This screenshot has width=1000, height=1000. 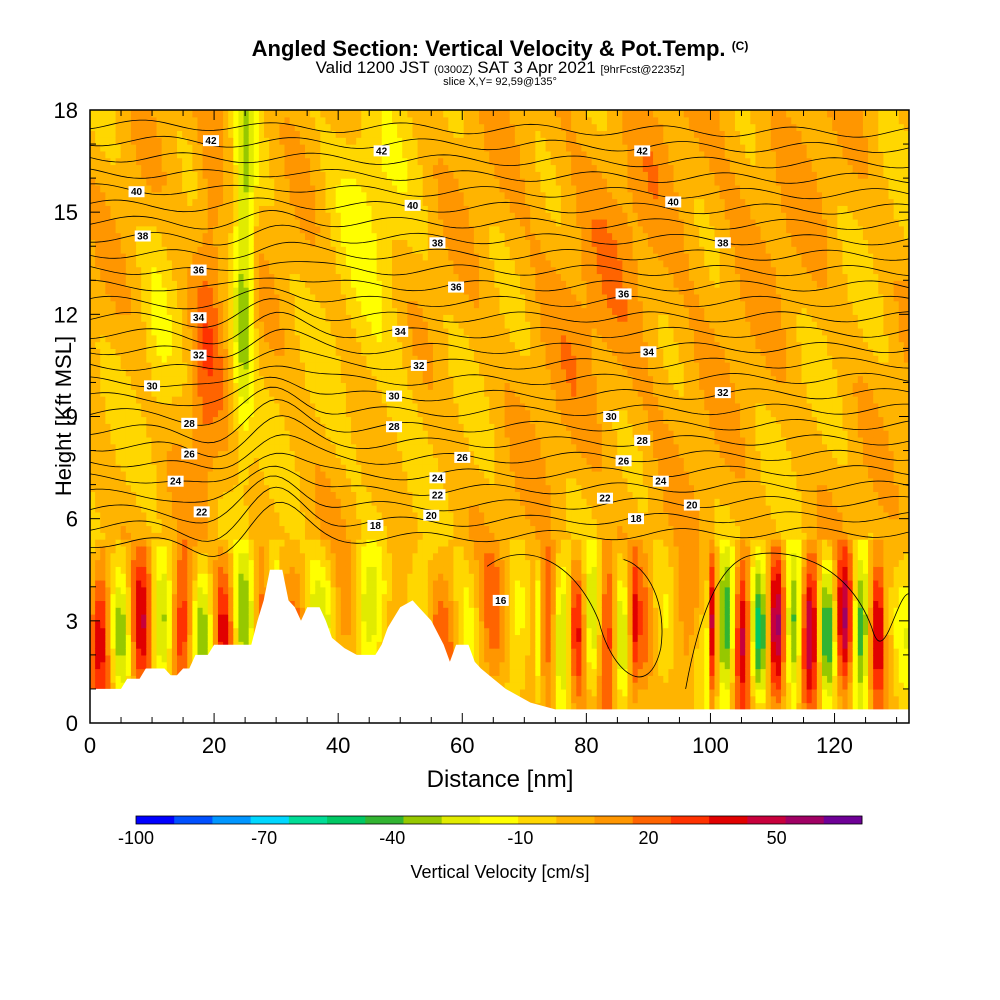 I want to click on contour-label-22-0: 22, so click(x=202, y=512).